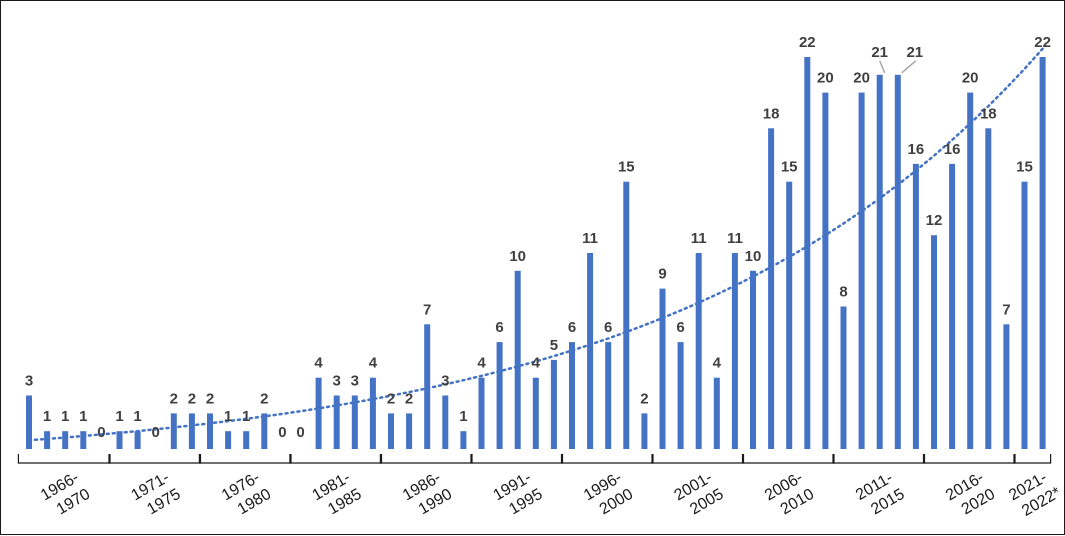 This screenshot has height=536, width=1065. Describe the element at coordinates (517, 256) in the screenshot. I see `data-label: 10` at that location.